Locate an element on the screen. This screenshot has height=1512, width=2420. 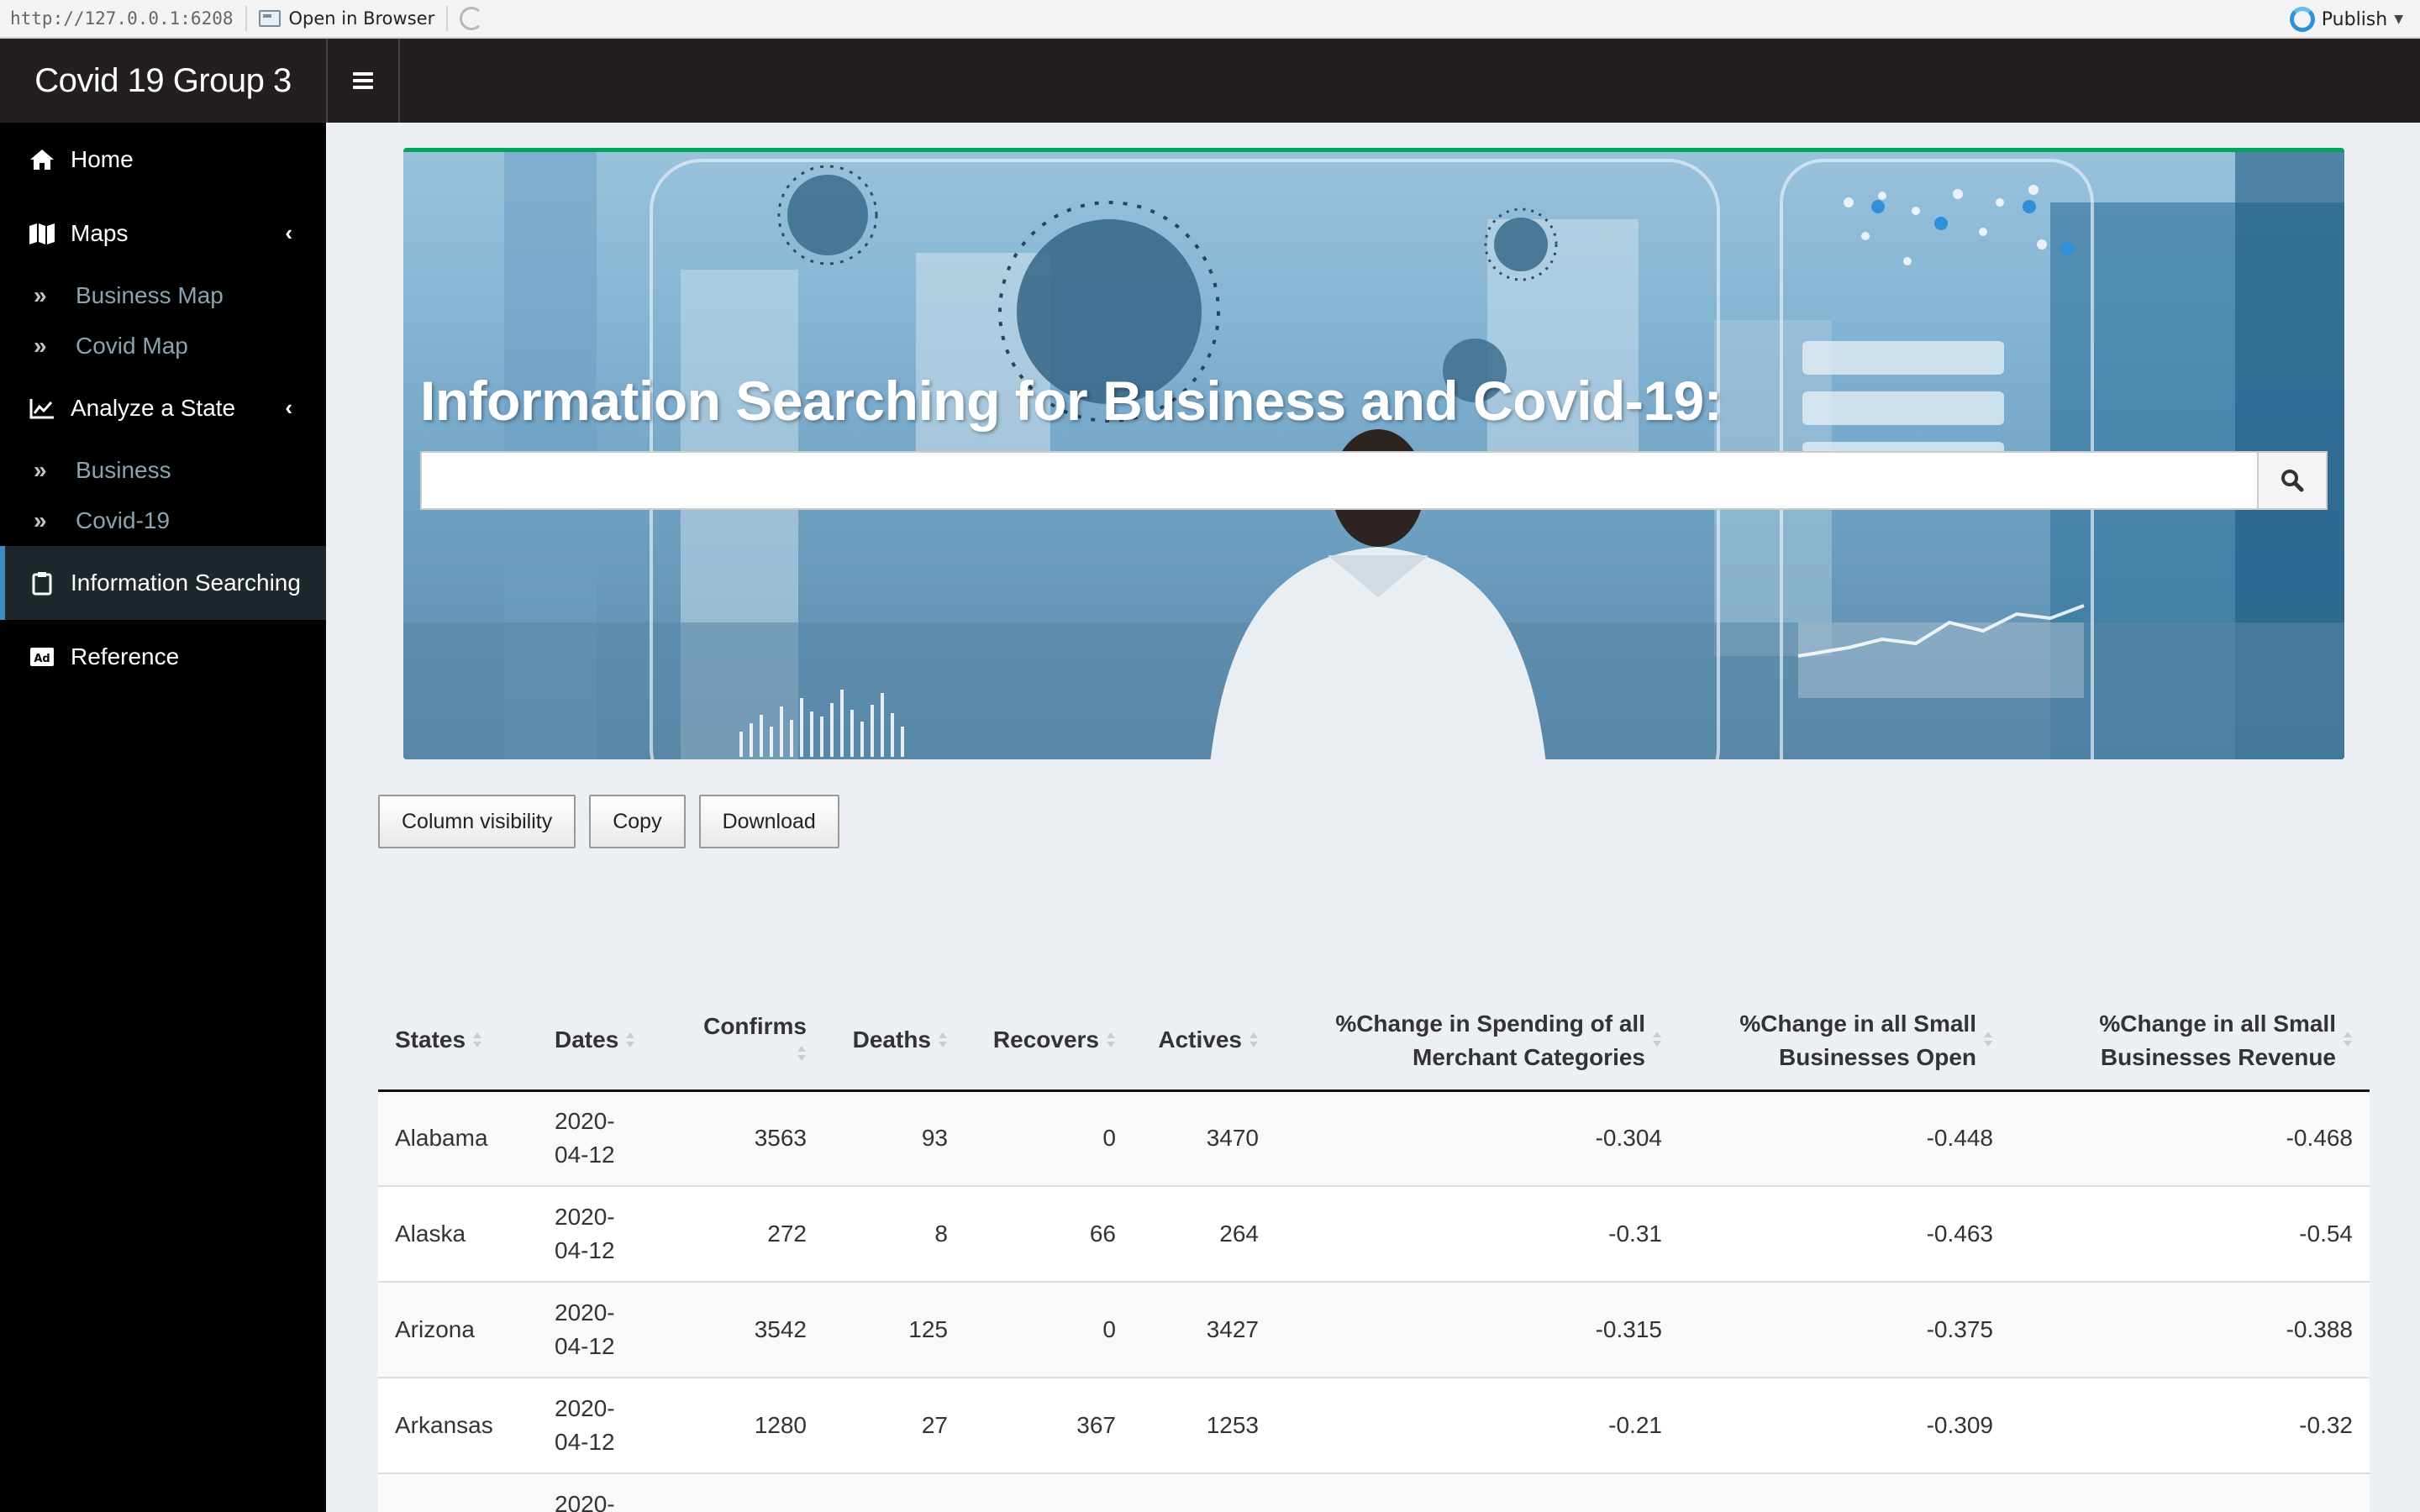
cell-deaths: 93 is located at coordinates (894, 1137).